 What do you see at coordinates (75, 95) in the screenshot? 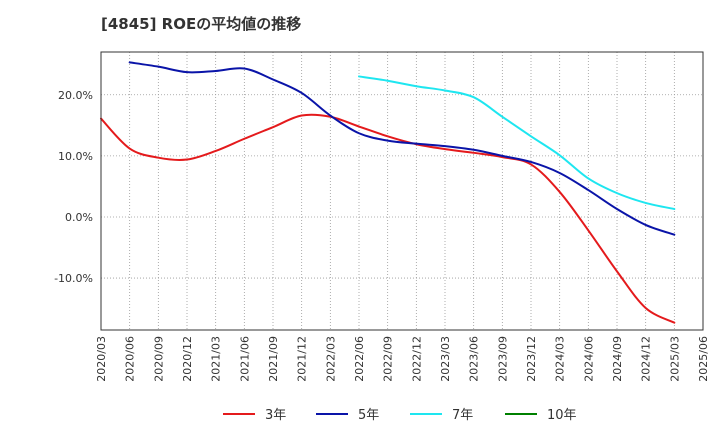
I see `y-tick-label: 20.0%` at bounding box center [75, 95].